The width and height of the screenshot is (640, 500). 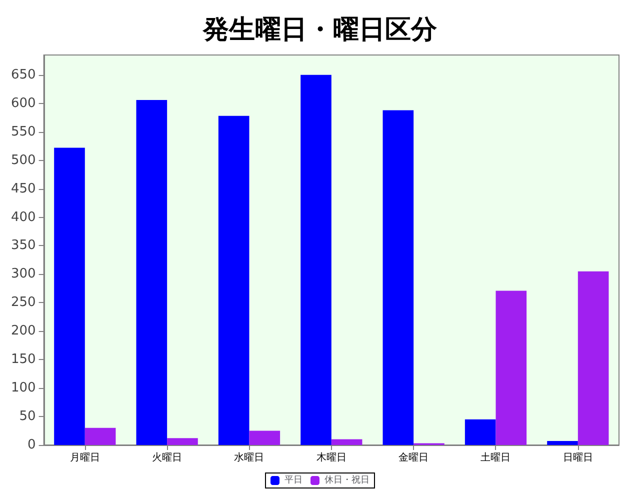 What do you see at coordinates (167, 458) in the screenshot?
I see `x-tick-label: 火曜日` at bounding box center [167, 458].